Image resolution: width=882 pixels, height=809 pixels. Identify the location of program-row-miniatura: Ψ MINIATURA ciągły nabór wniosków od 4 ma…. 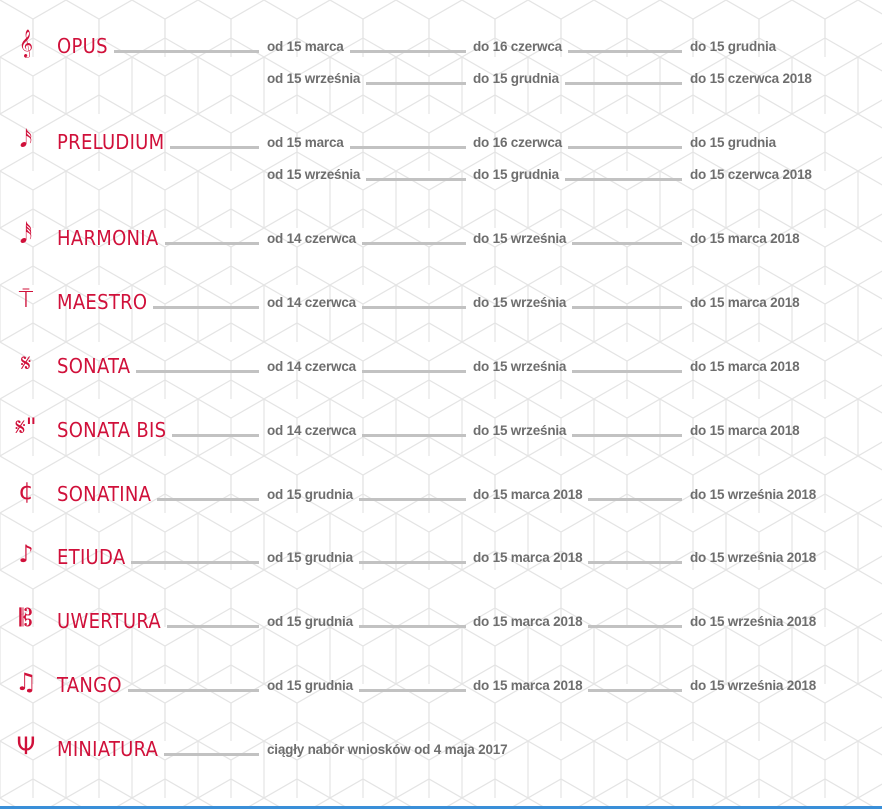
(441, 747).